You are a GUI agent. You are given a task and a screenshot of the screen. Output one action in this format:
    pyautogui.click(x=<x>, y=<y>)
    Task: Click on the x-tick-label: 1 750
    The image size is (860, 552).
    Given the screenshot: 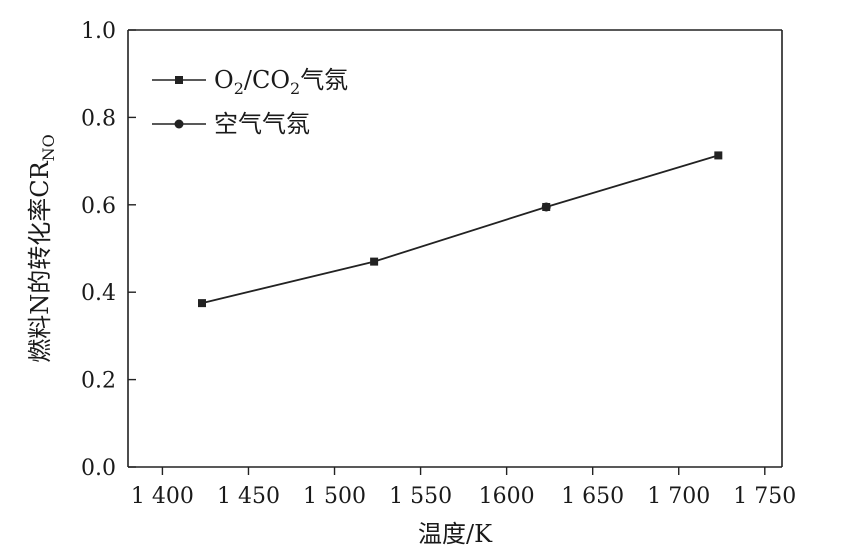 What is the action you would take?
    pyautogui.click(x=764, y=496)
    